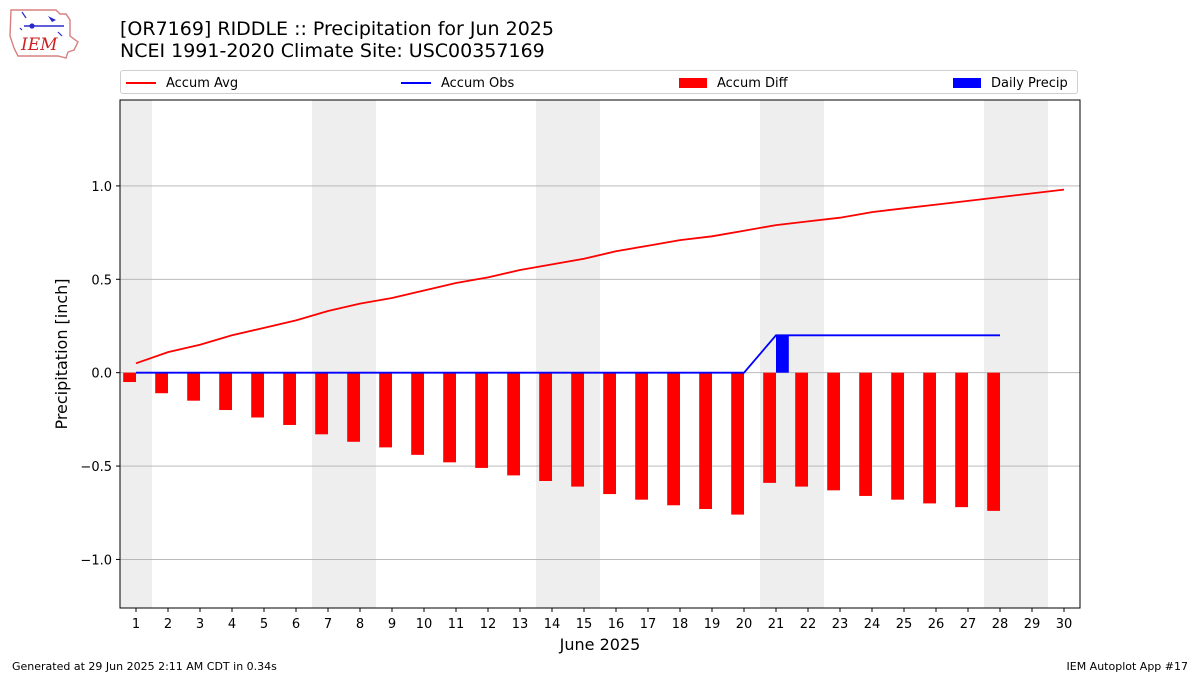  Describe the element at coordinates (96, 560) in the screenshot. I see `ytick-label-0: −1.0` at that location.